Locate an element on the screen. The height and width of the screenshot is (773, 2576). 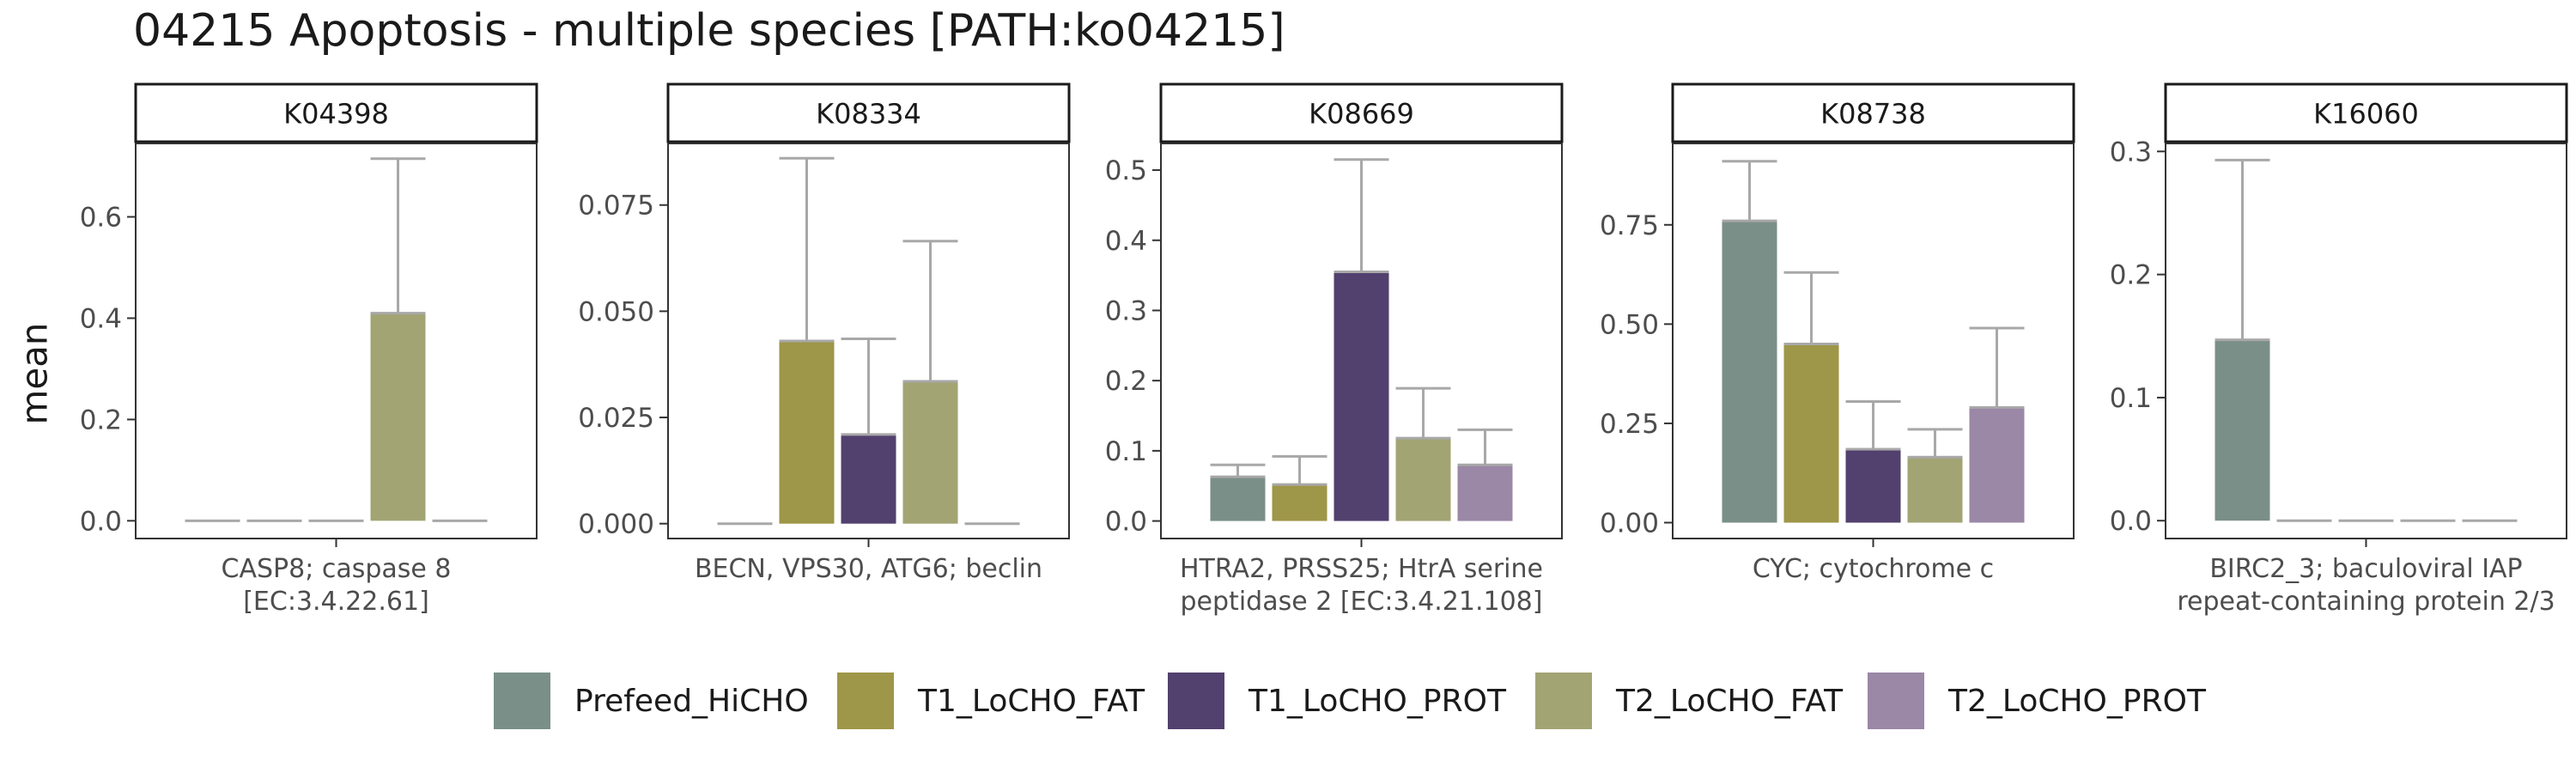
legend-item-T1_LoCHO_FAT: T1_LoCHO_FAT is located at coordinates (991, 701).